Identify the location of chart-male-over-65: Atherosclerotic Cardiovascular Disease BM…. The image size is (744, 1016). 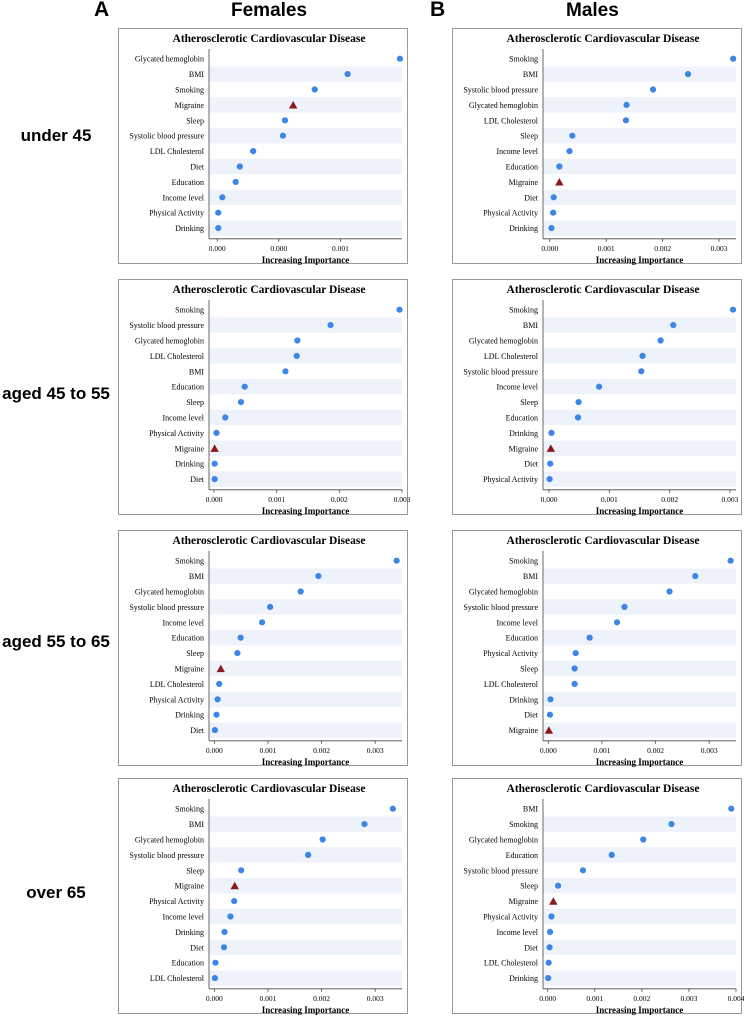
(598, 896).